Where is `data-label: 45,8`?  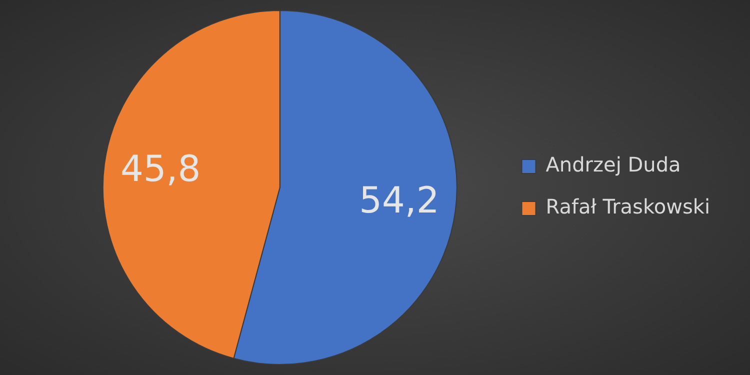 data-label: 45,8 is located at coordinates (160, 169).